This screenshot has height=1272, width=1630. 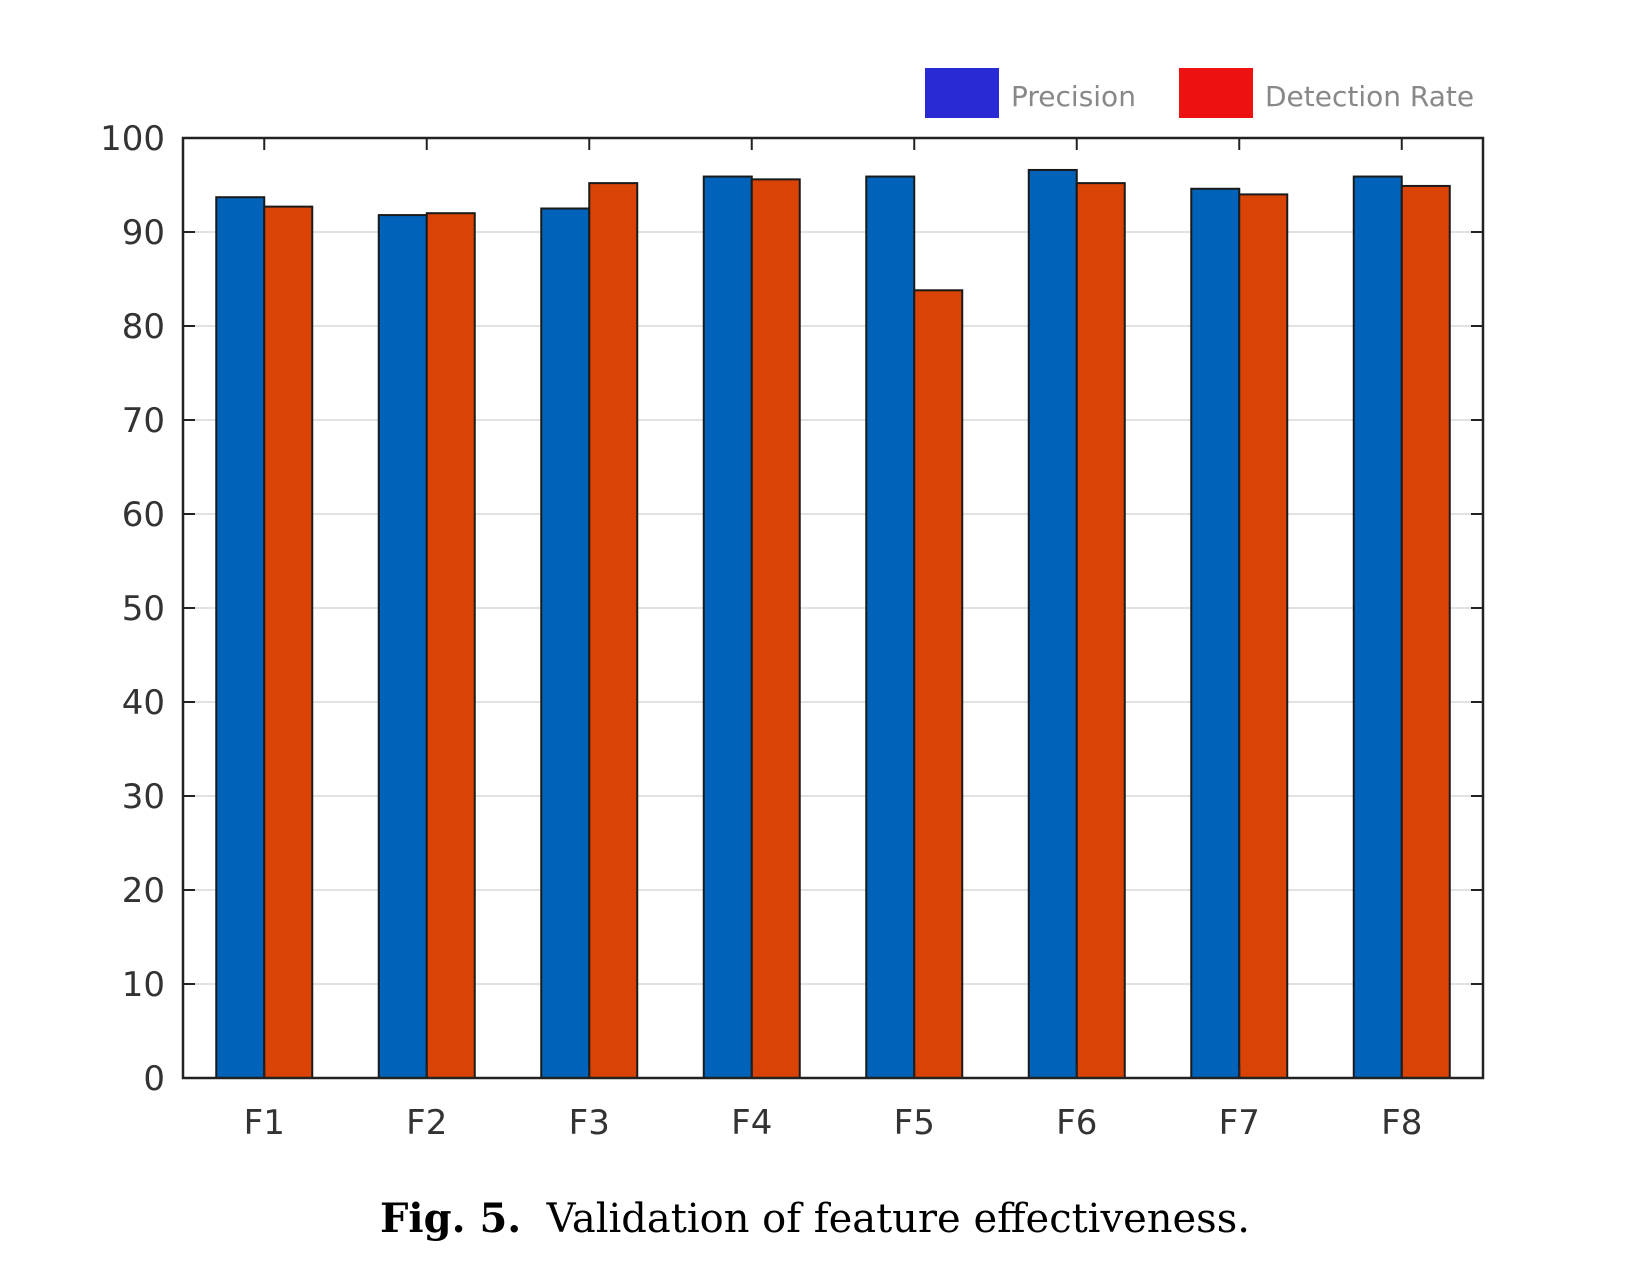 I want to click on x-tick-label: F4, so click(x=751, y=1123).